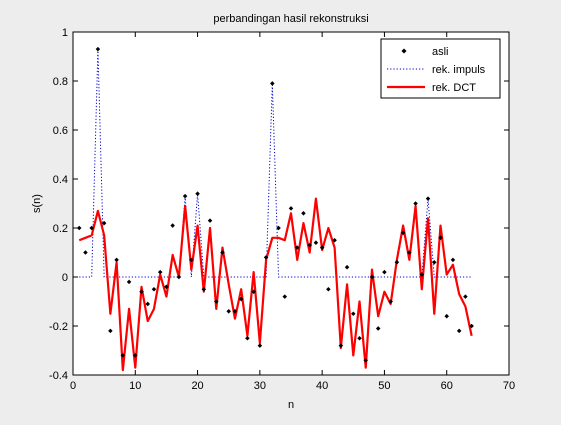  What do you see at coordinates (447, 386) in the screenshot?
I see `x-tick-label: 60` at bounding box center [447, 386].